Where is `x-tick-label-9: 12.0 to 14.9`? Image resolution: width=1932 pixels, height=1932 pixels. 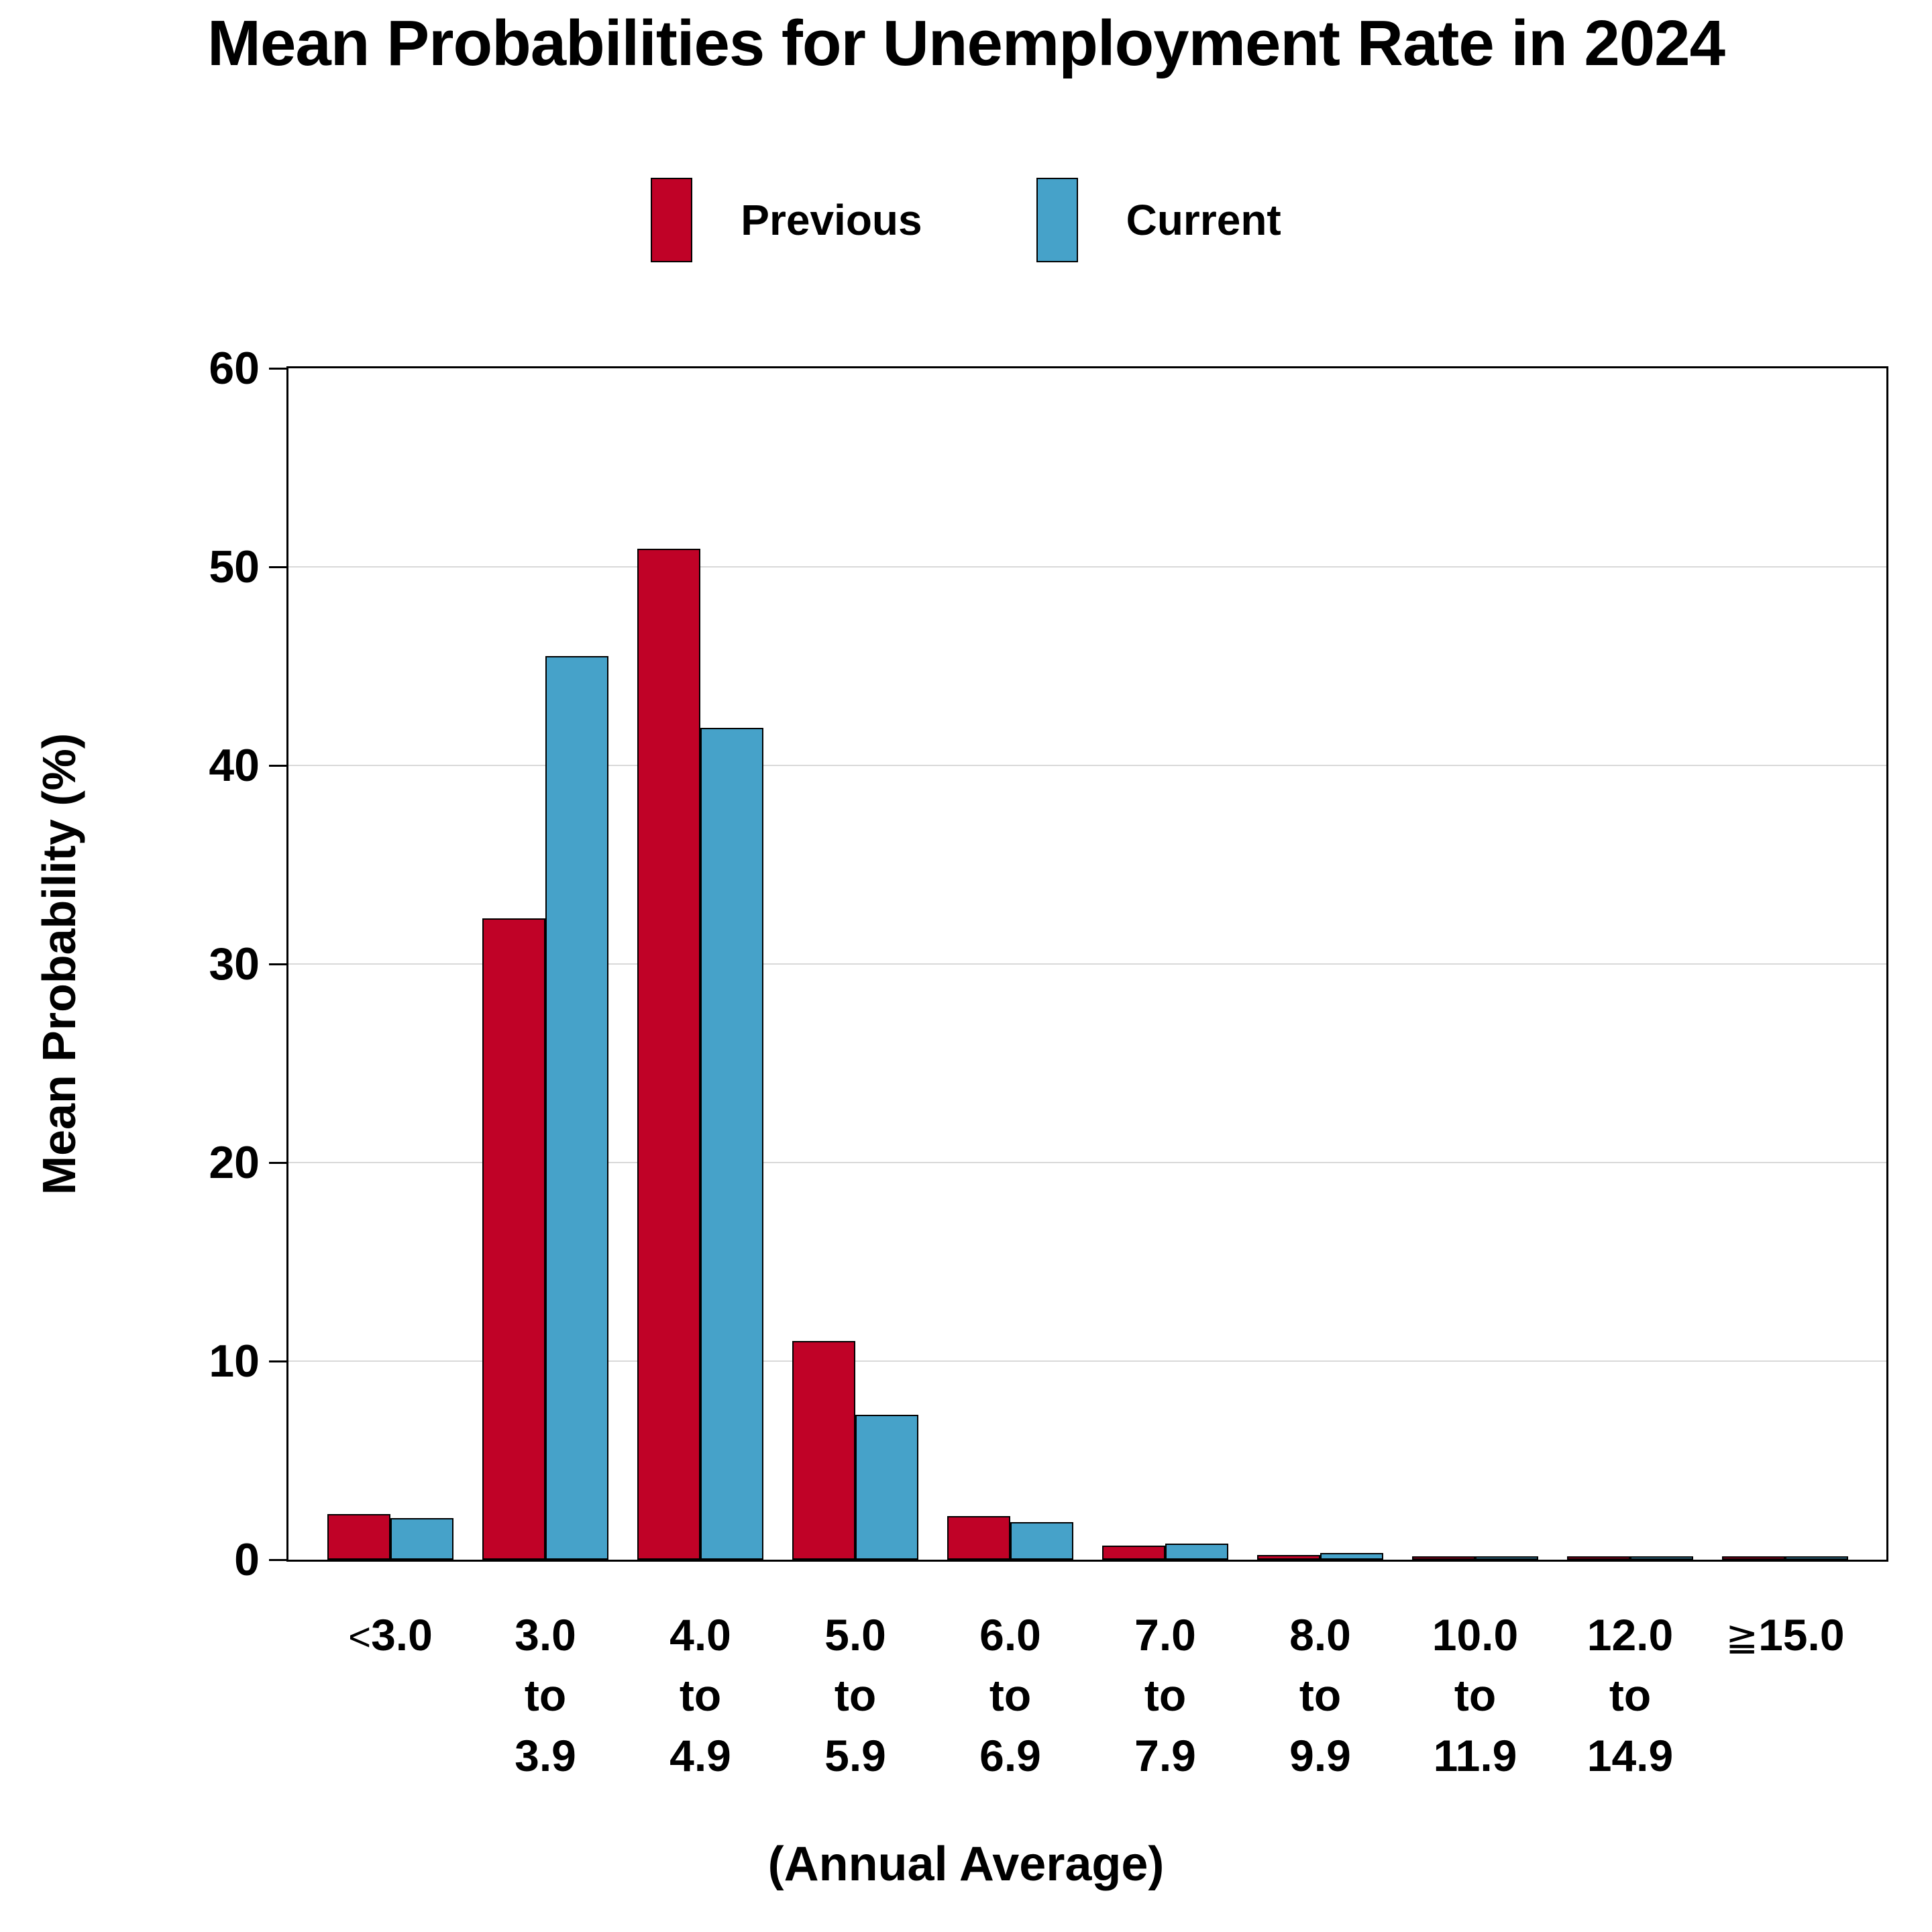
x-tick-label-9: 12.0 to 14.9 is located at coordinates (1630, 1695).